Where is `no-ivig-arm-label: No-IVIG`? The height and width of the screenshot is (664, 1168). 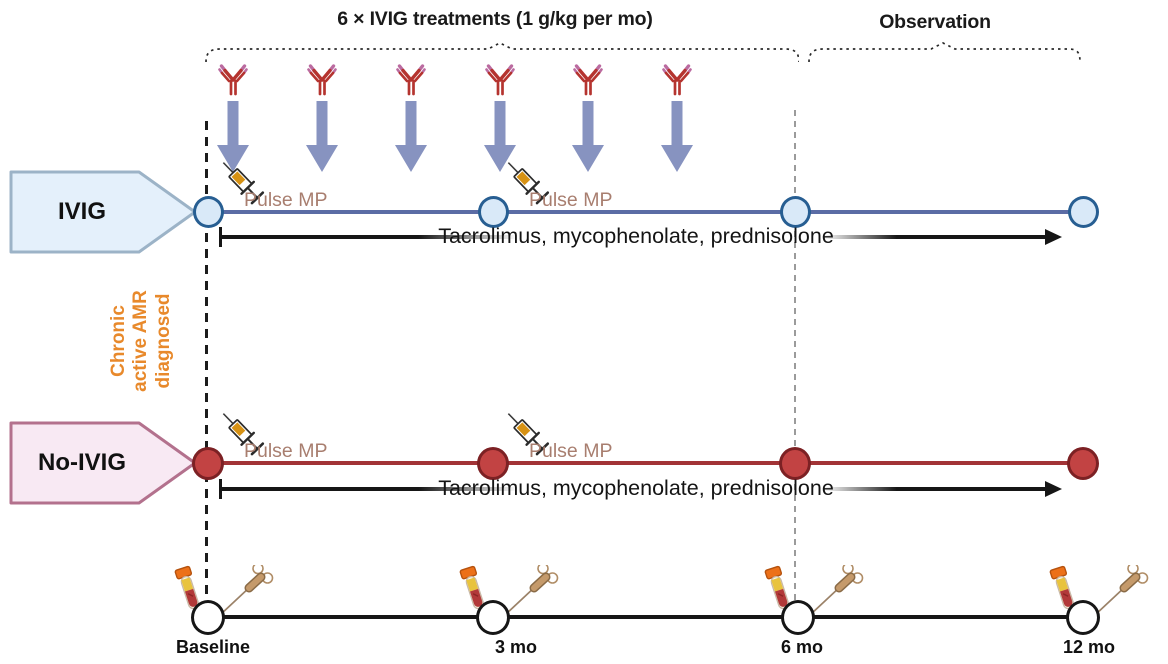 no-ivig-arm-label: No-IVIG is located at coordinates (82, 462).